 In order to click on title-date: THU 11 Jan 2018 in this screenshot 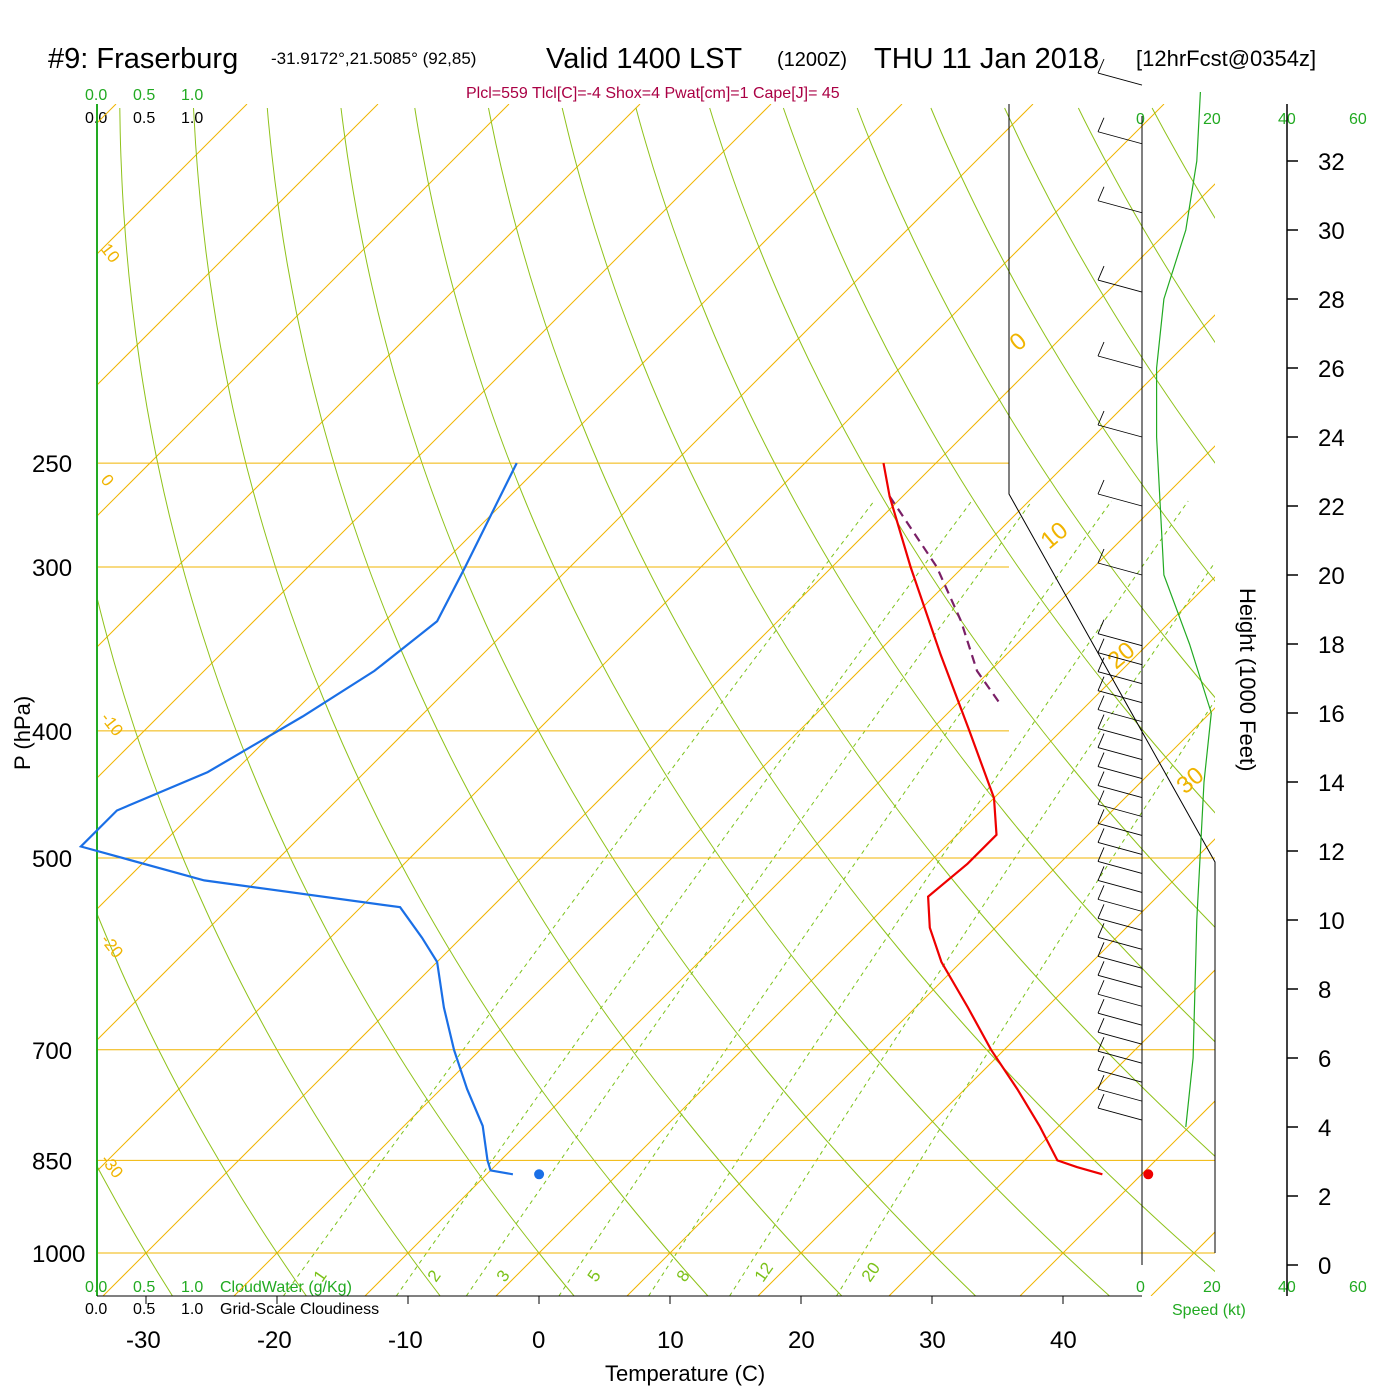, I will do `click(986, 59)`.